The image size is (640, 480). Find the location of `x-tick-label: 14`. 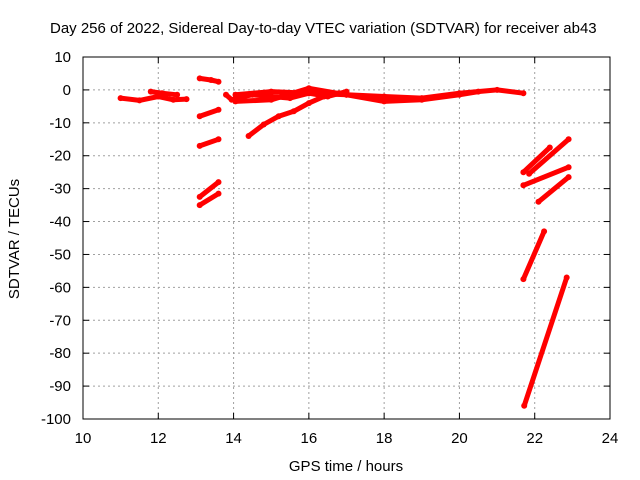

x-tick-label: 14 is located at coordinates (233, 438).